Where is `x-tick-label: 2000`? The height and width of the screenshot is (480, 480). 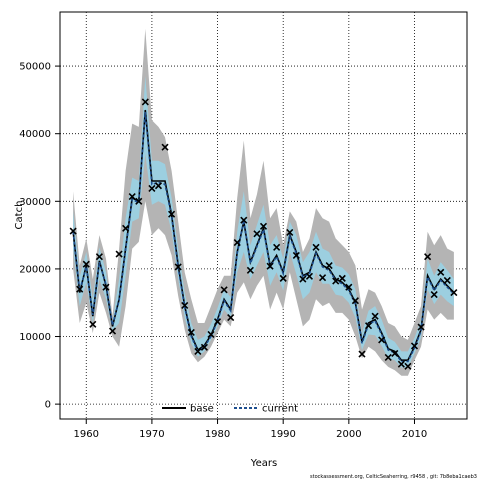 x-tick-label: 2000 is located at coordinates (348, 434).